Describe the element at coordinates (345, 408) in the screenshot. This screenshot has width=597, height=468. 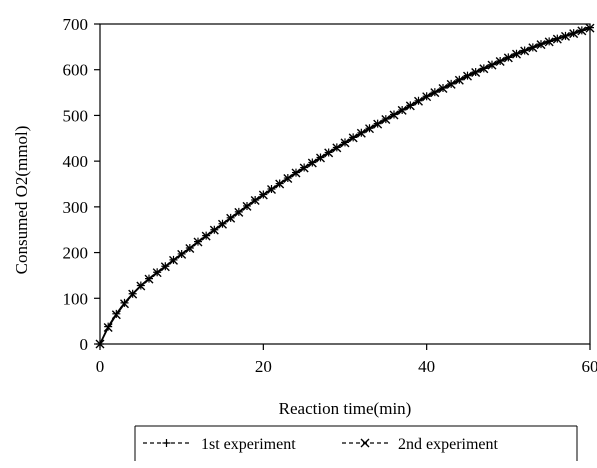
I see `x-axis-label: Reaction time(min)` at that location.